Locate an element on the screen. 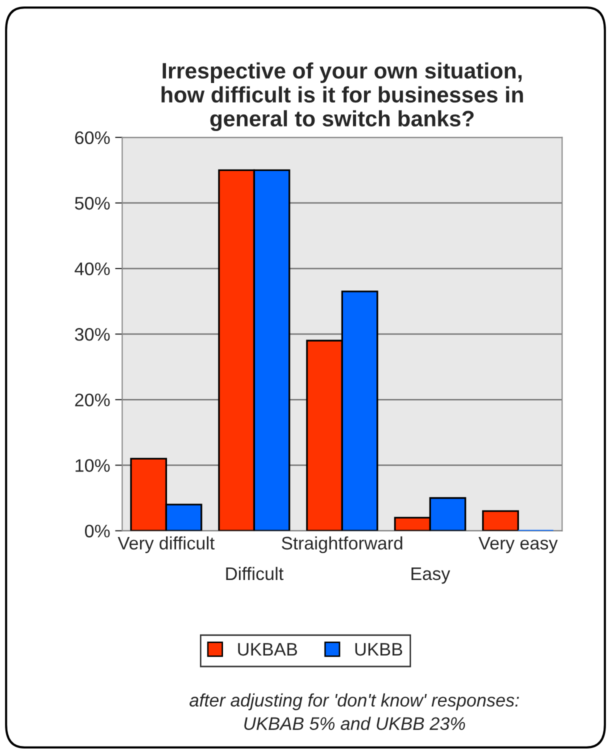 The height and width of the screenshot is (755, 611). y-tick-label: 50% is located at coordinates (92, 203).